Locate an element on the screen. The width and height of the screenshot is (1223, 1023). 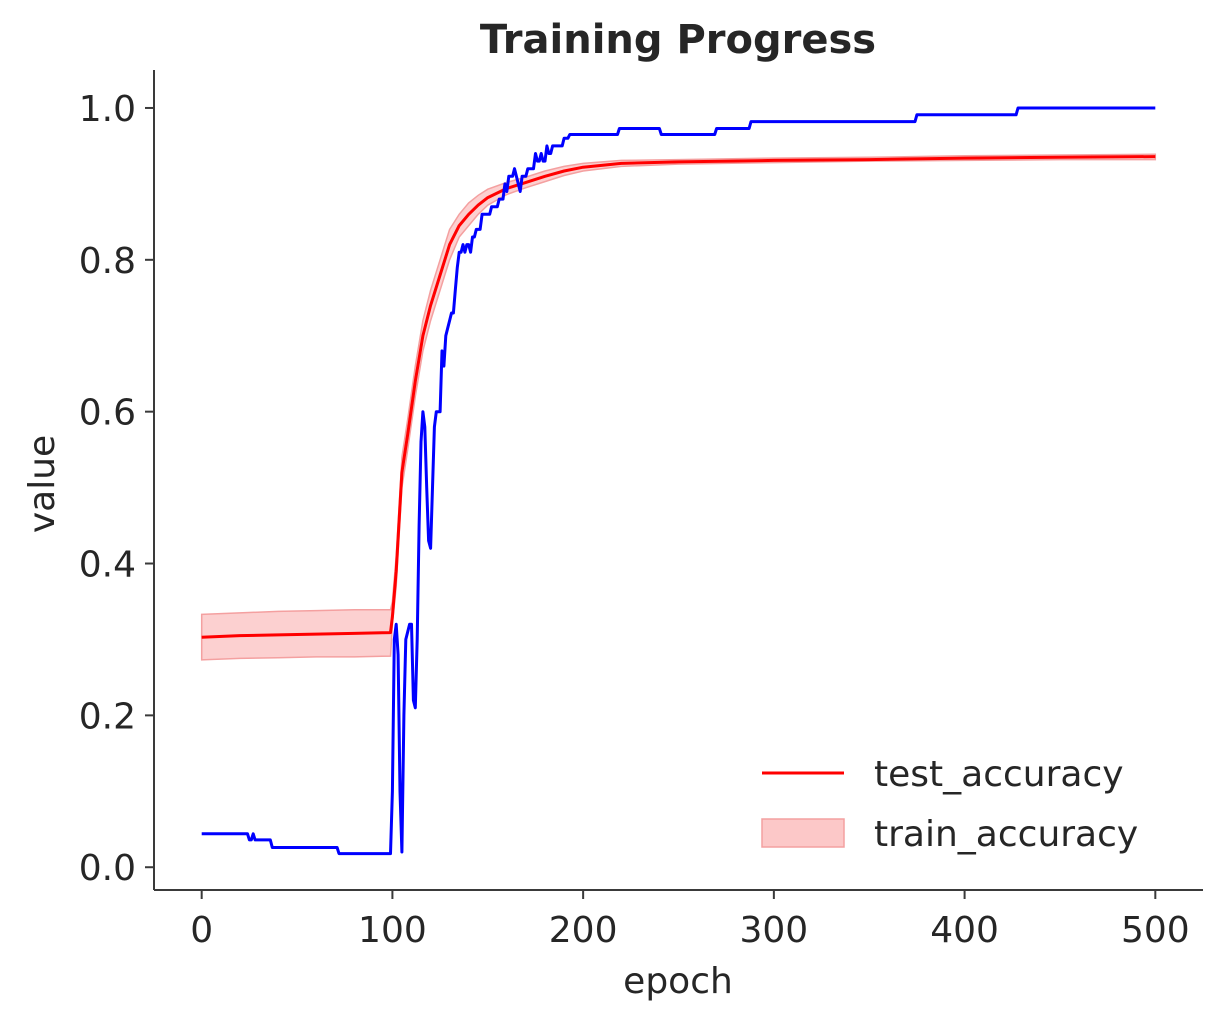
y-tick-label: 0.2 is located at coordinates (107, 716).